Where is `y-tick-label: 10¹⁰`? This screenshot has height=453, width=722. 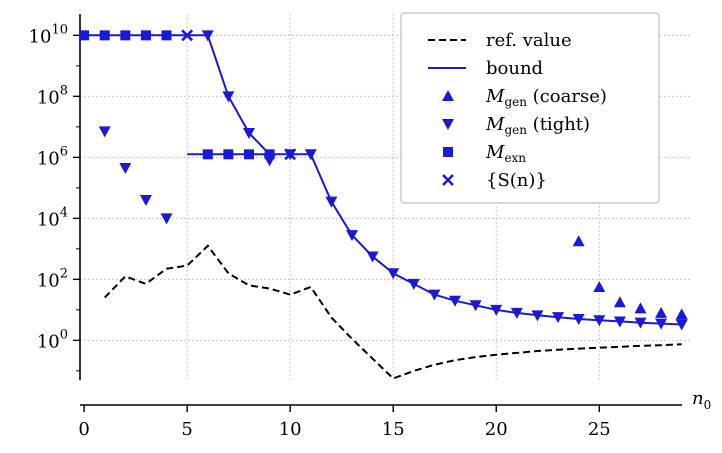 y-tick-label: 10¹⁰ is located at coordinates (48, 34).